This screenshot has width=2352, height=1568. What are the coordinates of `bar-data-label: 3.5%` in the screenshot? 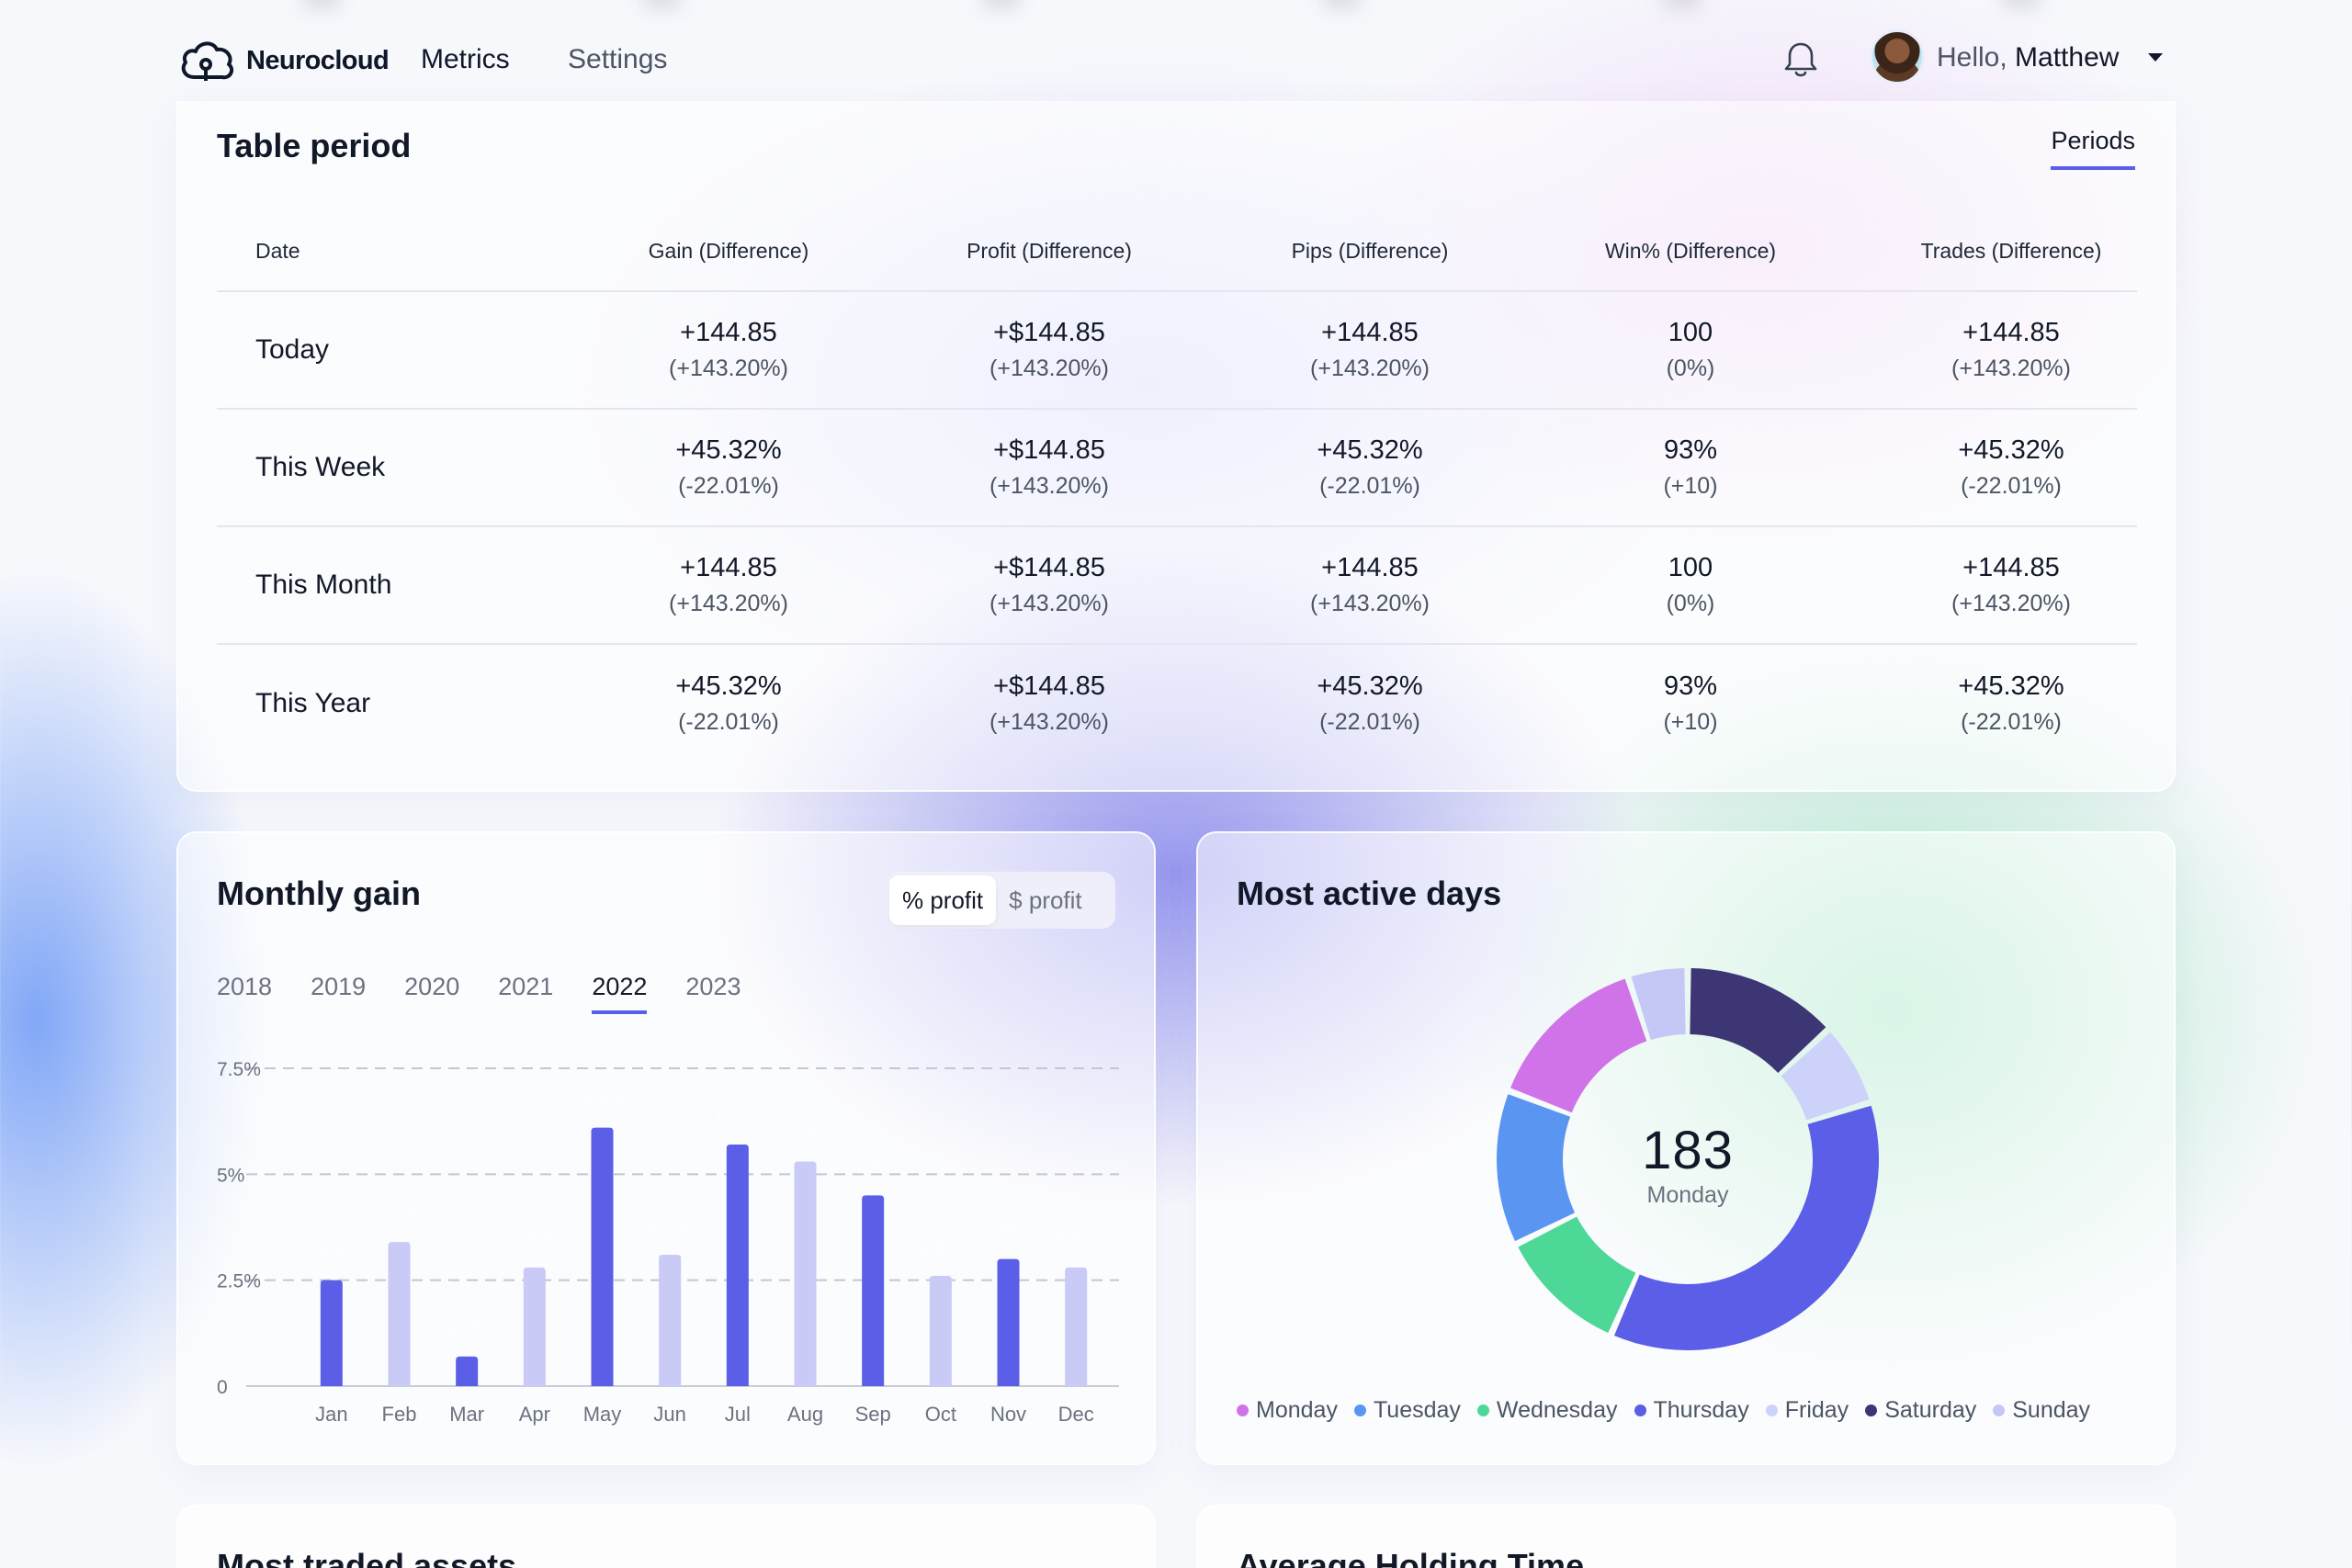 It's located at (535, 1240).